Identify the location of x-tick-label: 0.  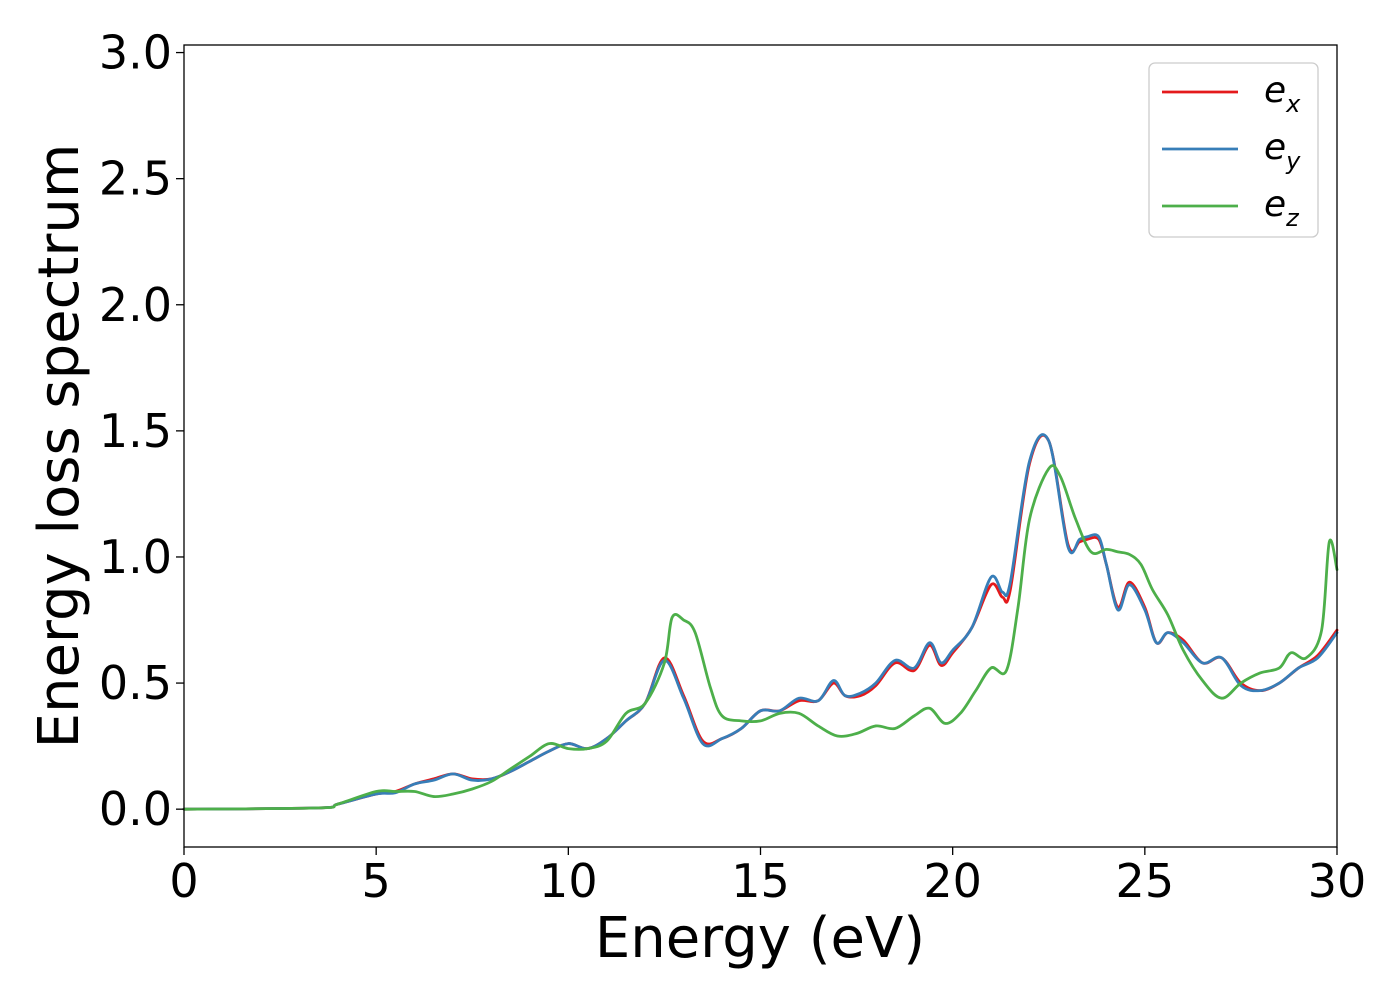
(183, 881).